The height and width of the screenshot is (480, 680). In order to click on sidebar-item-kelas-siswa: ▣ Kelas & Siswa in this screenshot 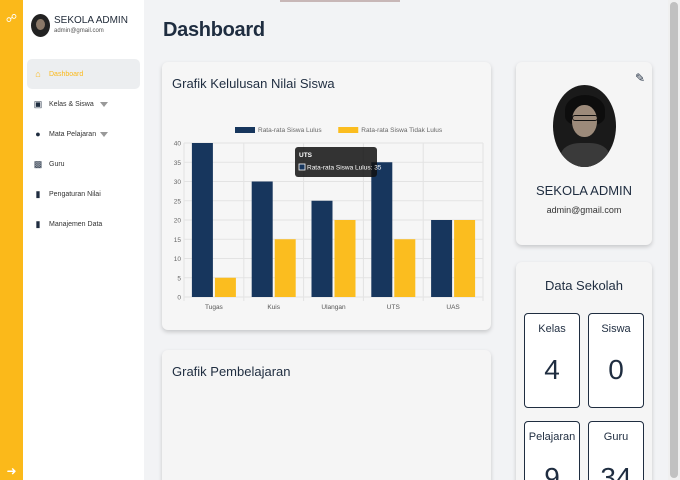, I will do `click(83, 104)`.